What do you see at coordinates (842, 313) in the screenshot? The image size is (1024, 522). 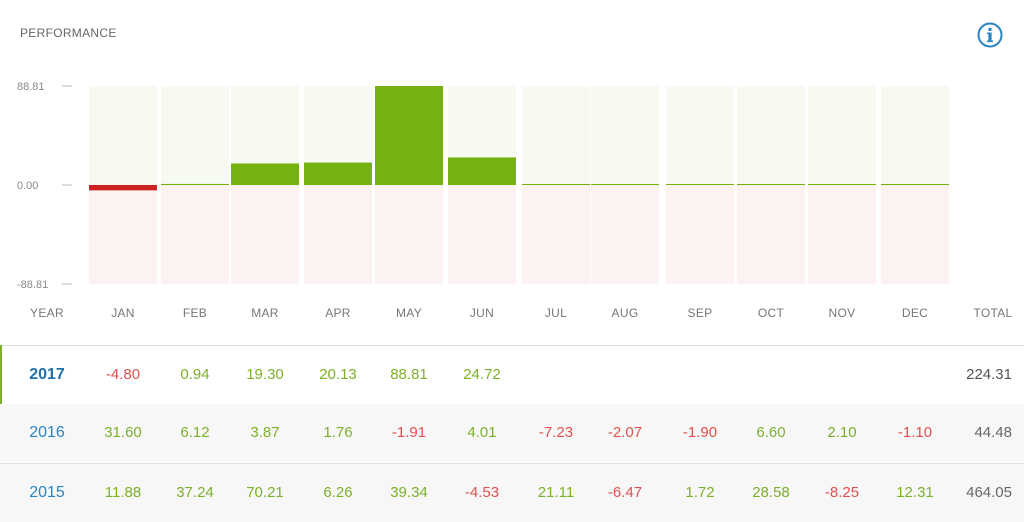 I see `header-nov: NOV` at bounding box center [842, 313].